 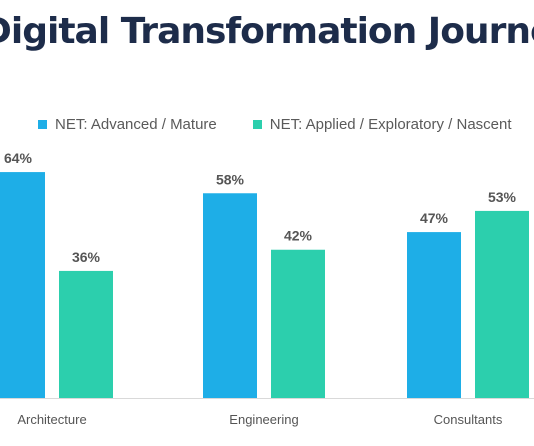 I want to click on data-label-engineering-applied: 42%, so click(x=298, y=236).